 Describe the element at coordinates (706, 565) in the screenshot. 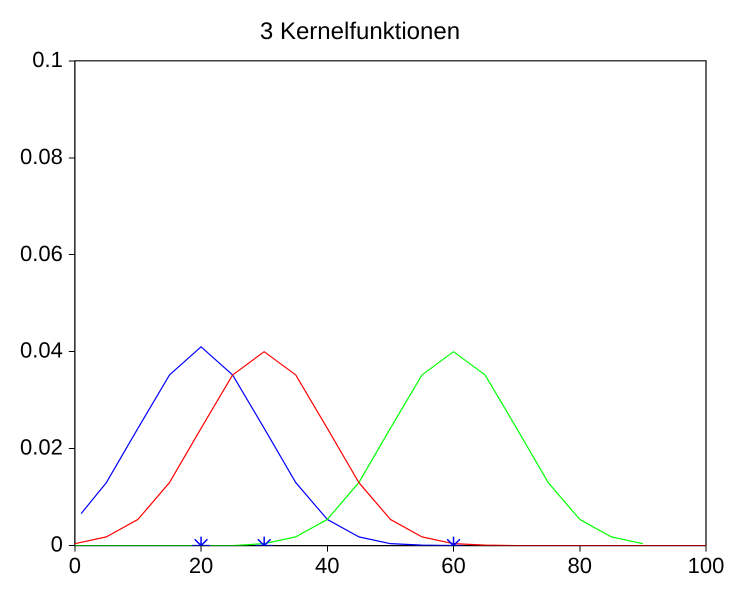

I see `x-tick-label: 100` at that location.